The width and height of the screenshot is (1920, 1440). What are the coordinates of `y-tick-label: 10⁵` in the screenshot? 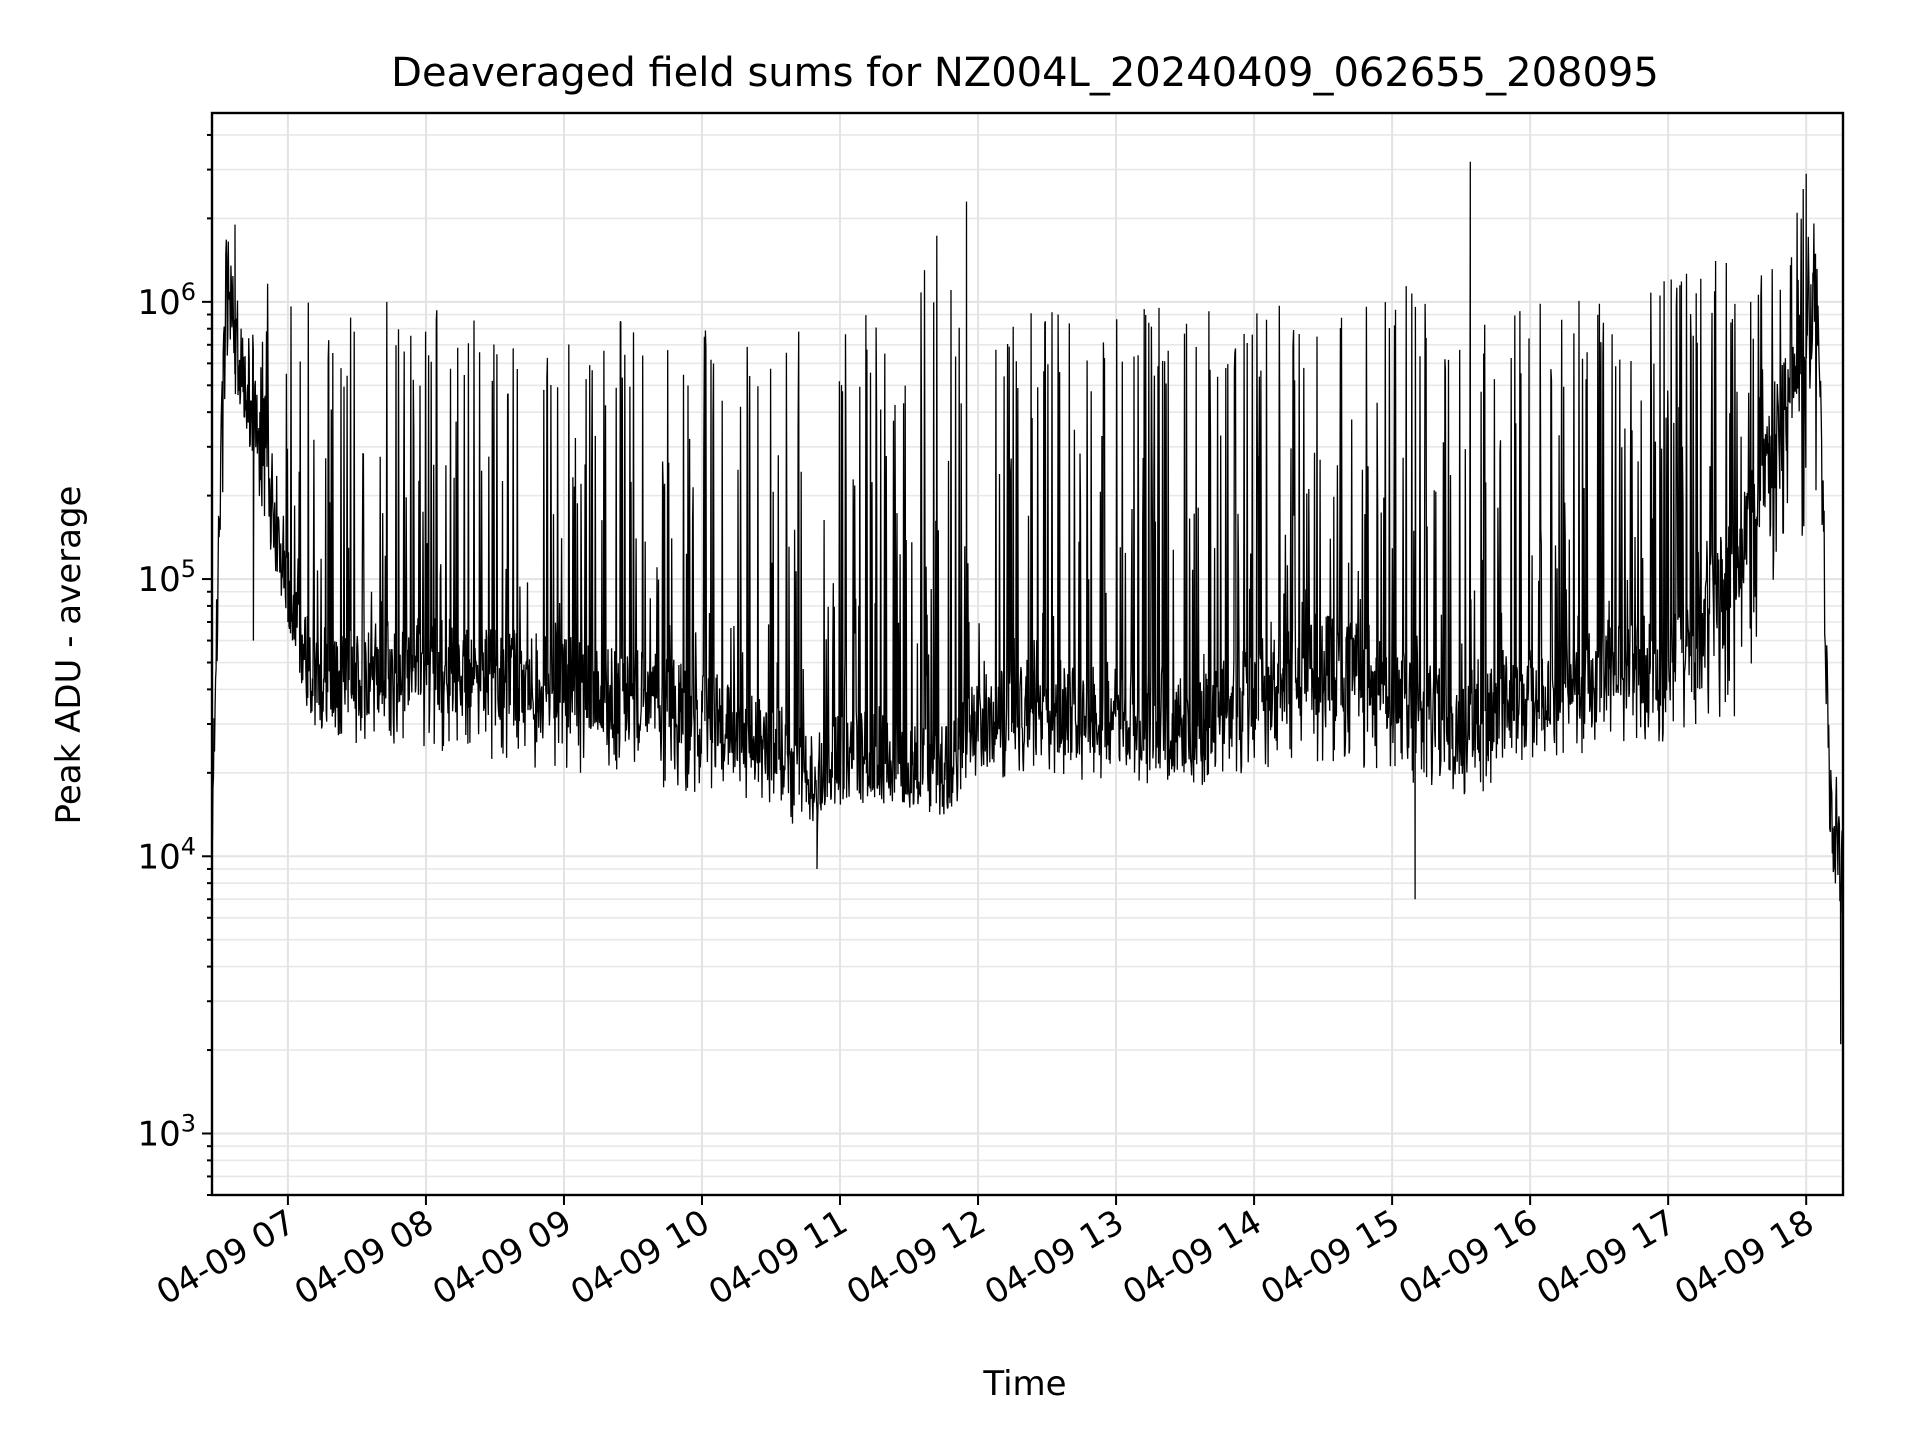 It's located at (166, 577).